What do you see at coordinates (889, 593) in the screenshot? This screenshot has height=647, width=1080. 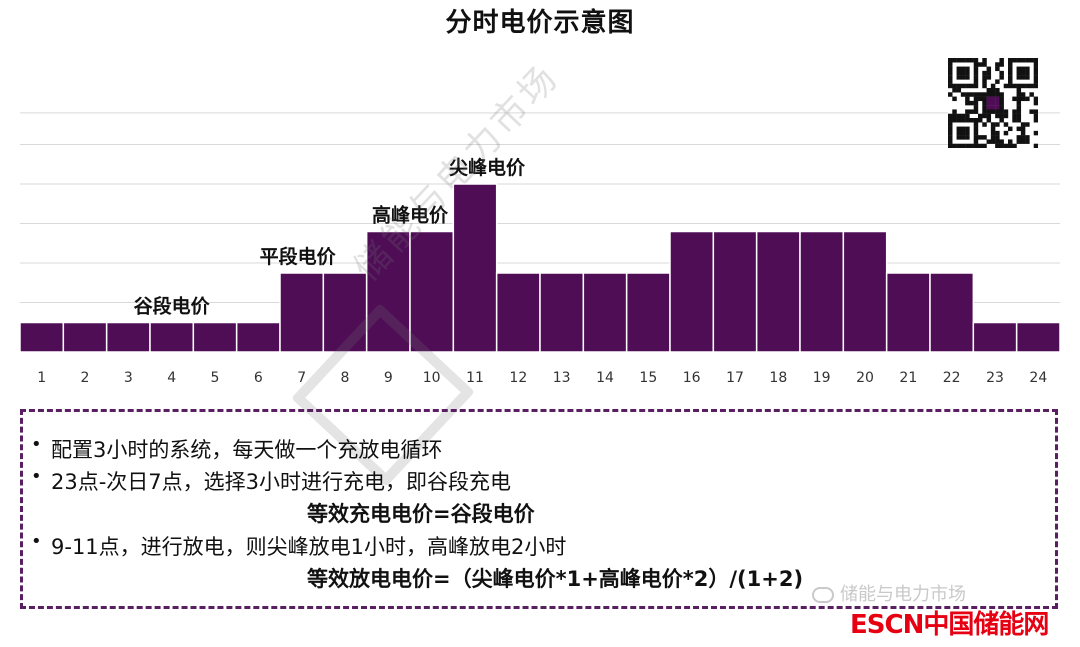 I see `wechat-account: 储能与电力市场` at bounding box center [889, 593].